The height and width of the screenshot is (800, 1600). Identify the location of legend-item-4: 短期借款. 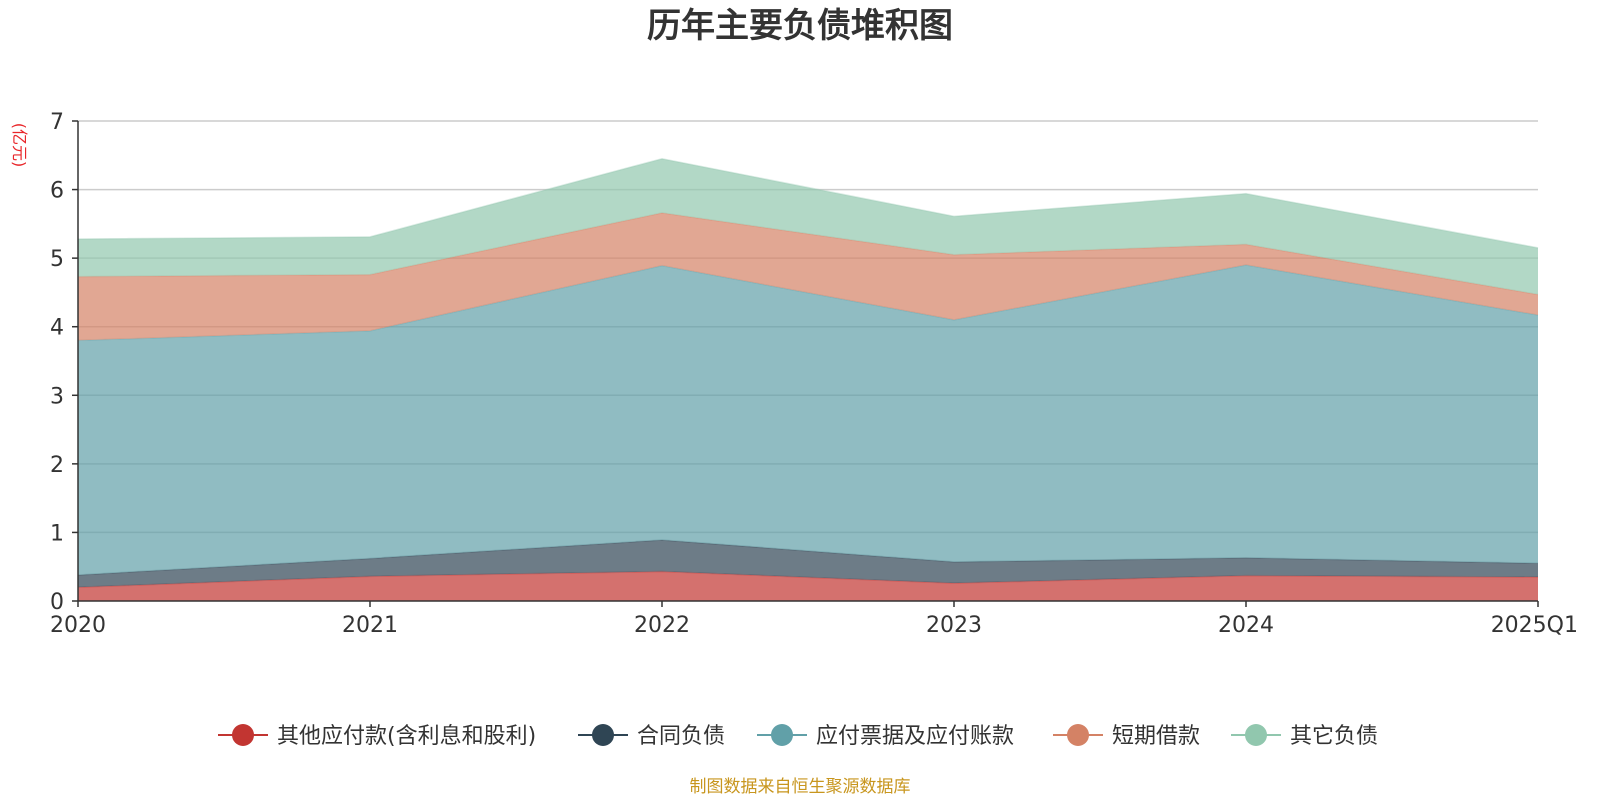
(1126, 736).